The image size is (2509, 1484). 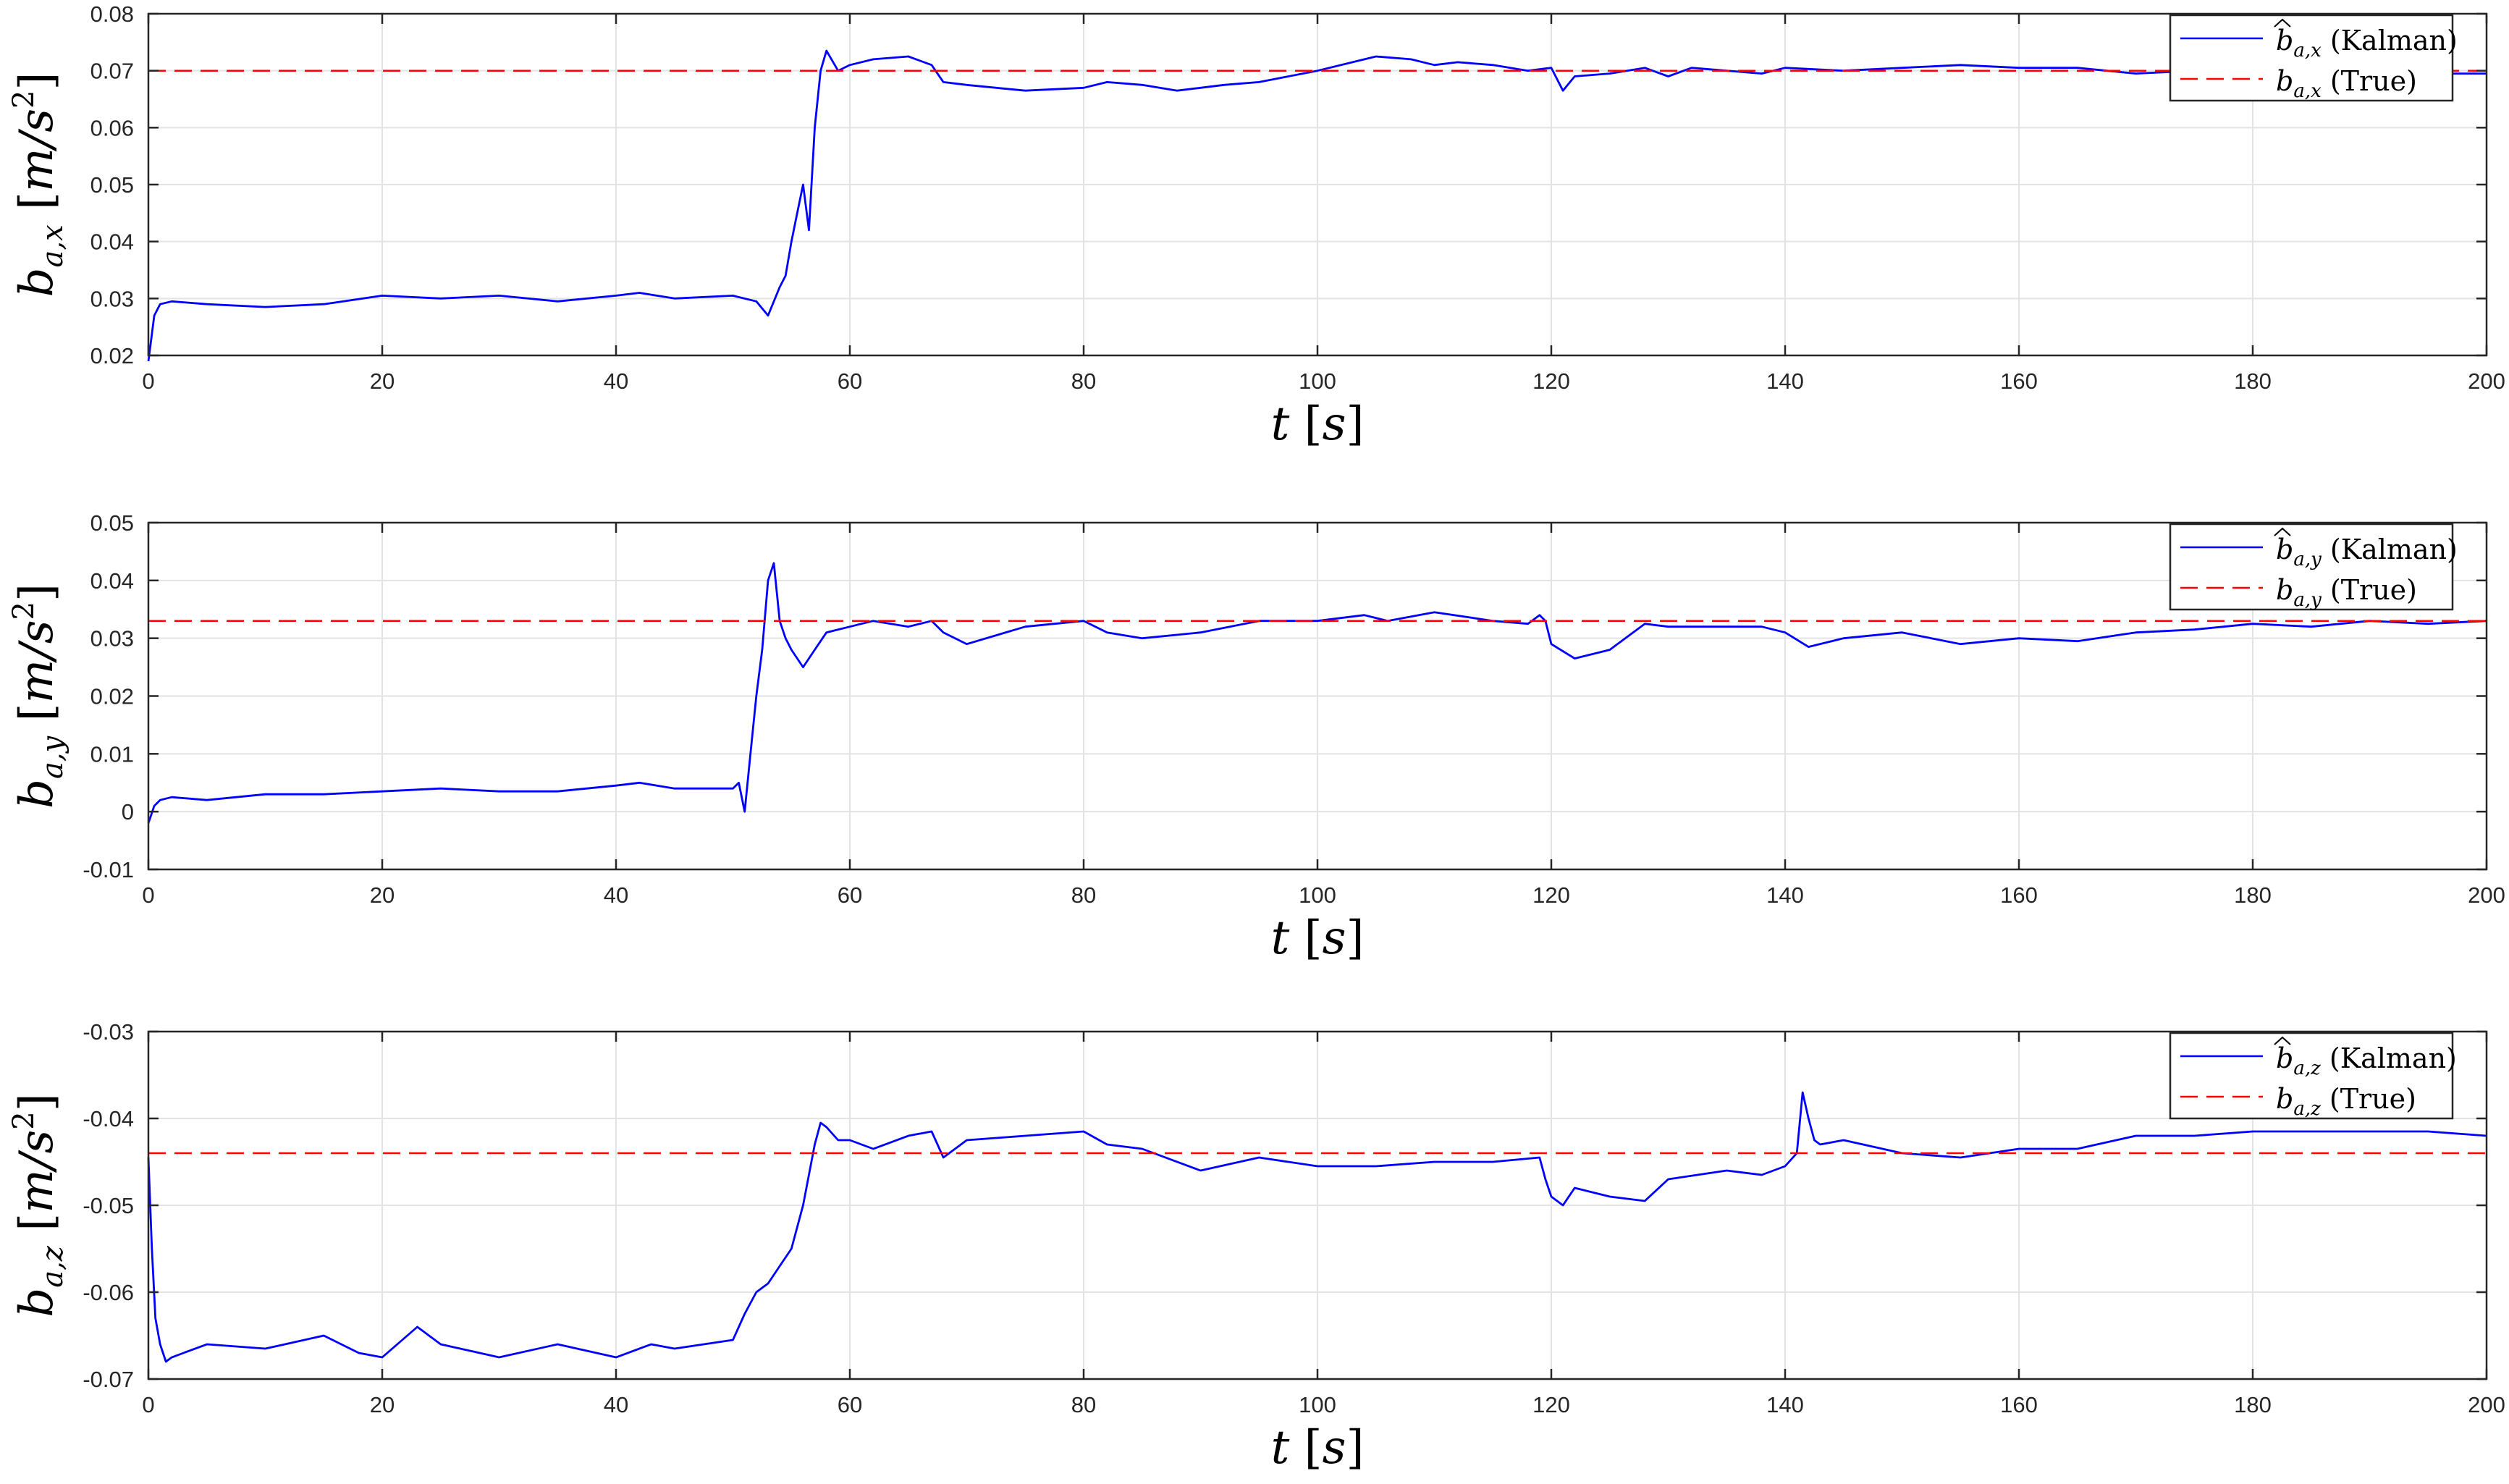 I want to click on y-tick-label: -0.05, so click(x=109, y=1205).